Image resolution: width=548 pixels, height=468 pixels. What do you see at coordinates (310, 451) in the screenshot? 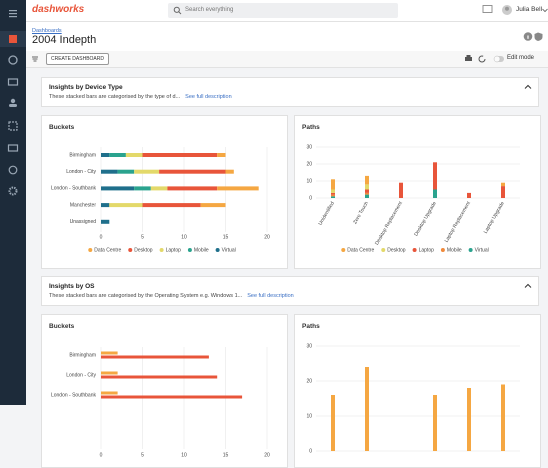
I see `y-tick-label: 0` at bounding box center [310, 451].